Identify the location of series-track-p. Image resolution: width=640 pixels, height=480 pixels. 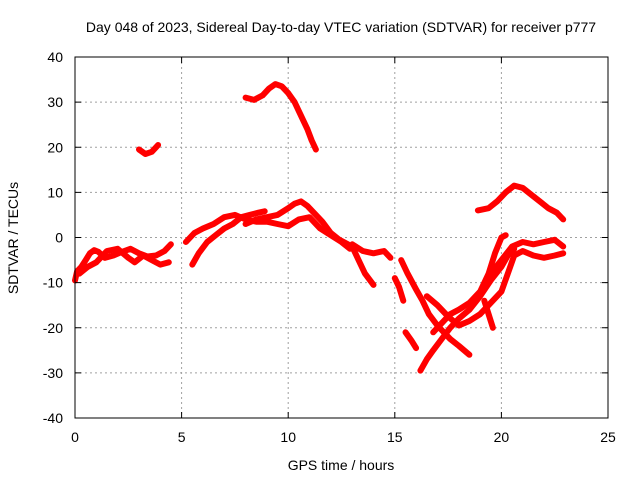
(488, 314).